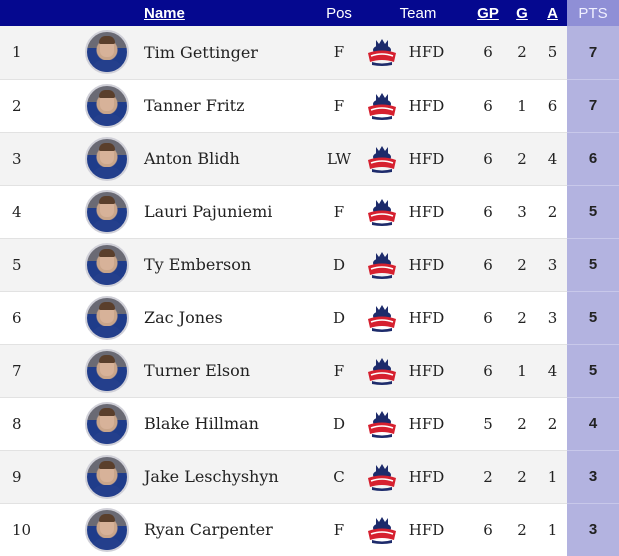  What do you see at coordinates (224, 529) in the screenshot?
I see `player-name-link: Ryan Carpenter` at bounding box center [224, 529].